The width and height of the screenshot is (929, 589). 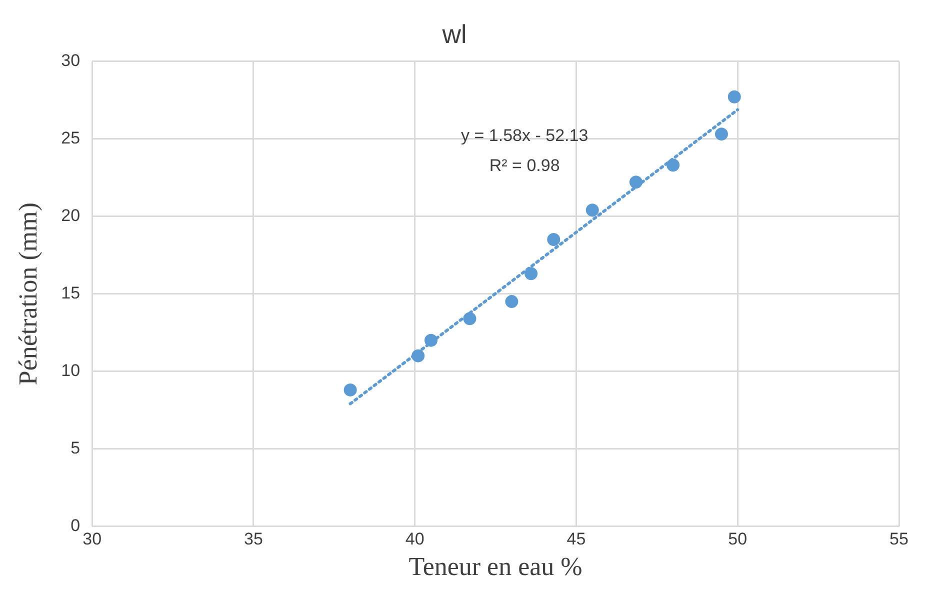 What do you see at coordinates (524, 136) in the screenshot?
I see `annotation: y = 1.58x - 52.13` at bounding box center [524, 136].